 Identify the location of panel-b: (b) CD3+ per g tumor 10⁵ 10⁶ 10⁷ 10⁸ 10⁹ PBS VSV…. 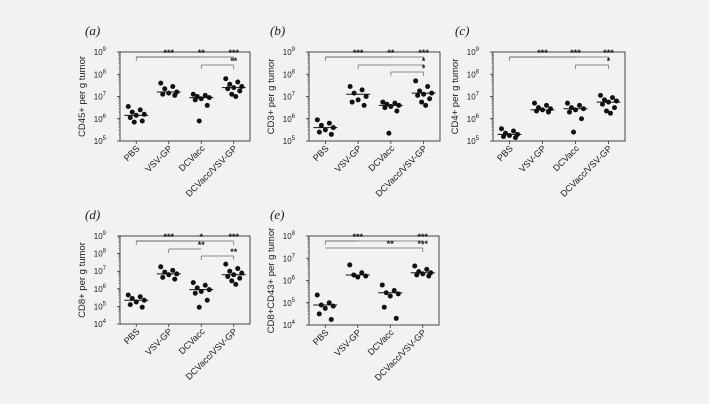
(353, 111).